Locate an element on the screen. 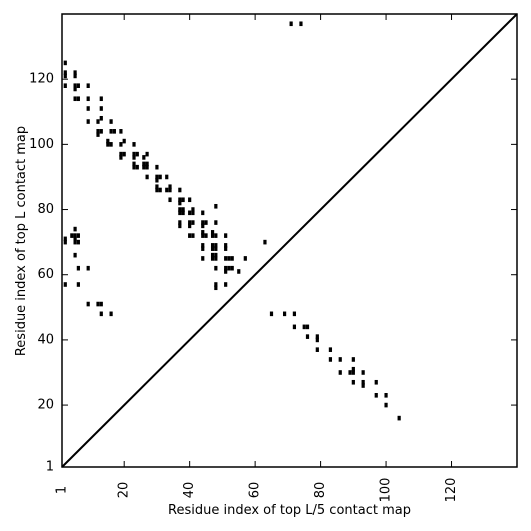 The height and width of the screenshot is (531, 531). x-tick-label: 60 is located at coordinates (255, 490).